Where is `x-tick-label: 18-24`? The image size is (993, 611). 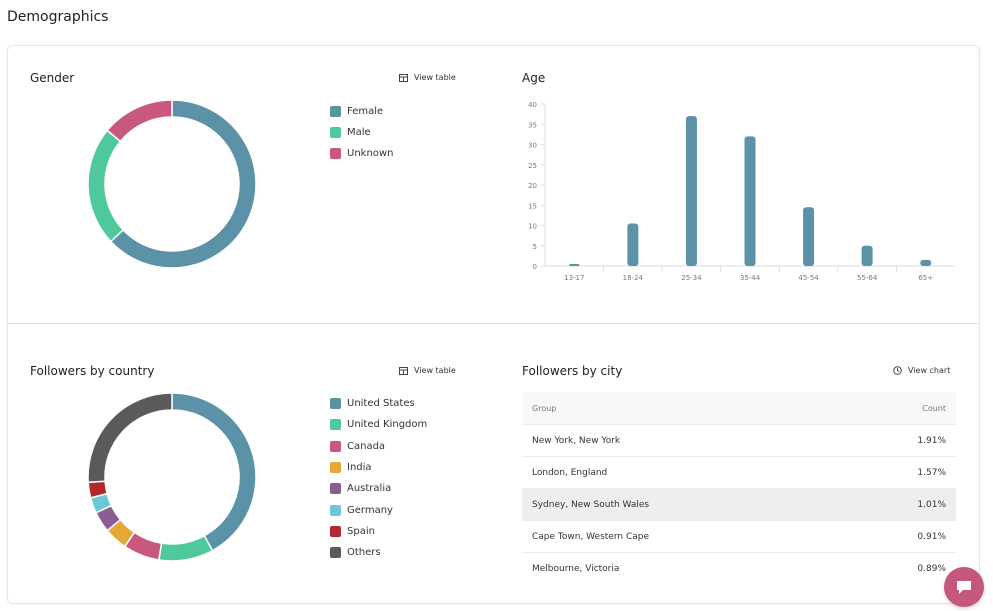
x-tick-label: 18-24 is located at coordinates (633, 278).